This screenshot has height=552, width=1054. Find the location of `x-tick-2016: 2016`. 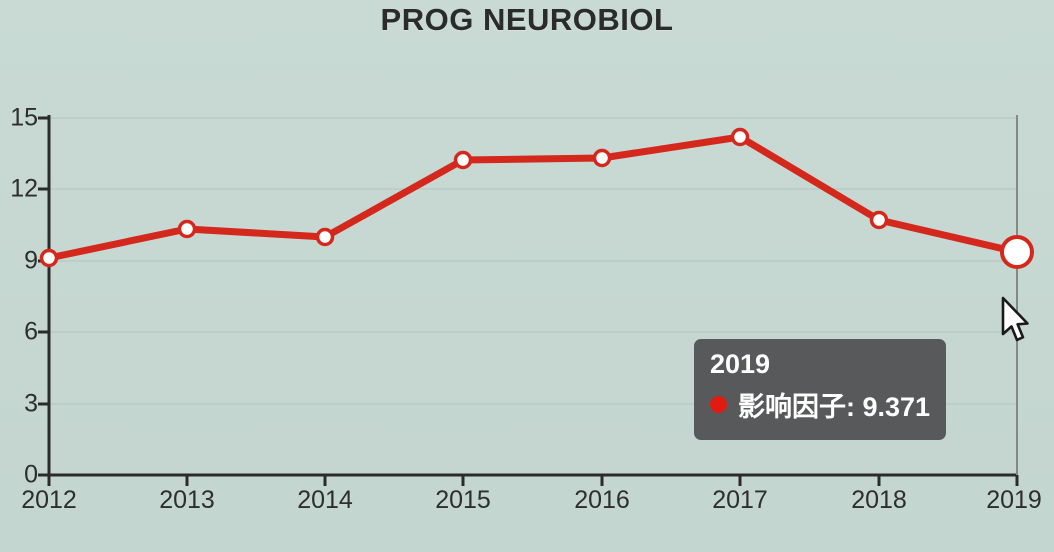

x-tick-2016: 2016 is located at coordinates (602, 500).